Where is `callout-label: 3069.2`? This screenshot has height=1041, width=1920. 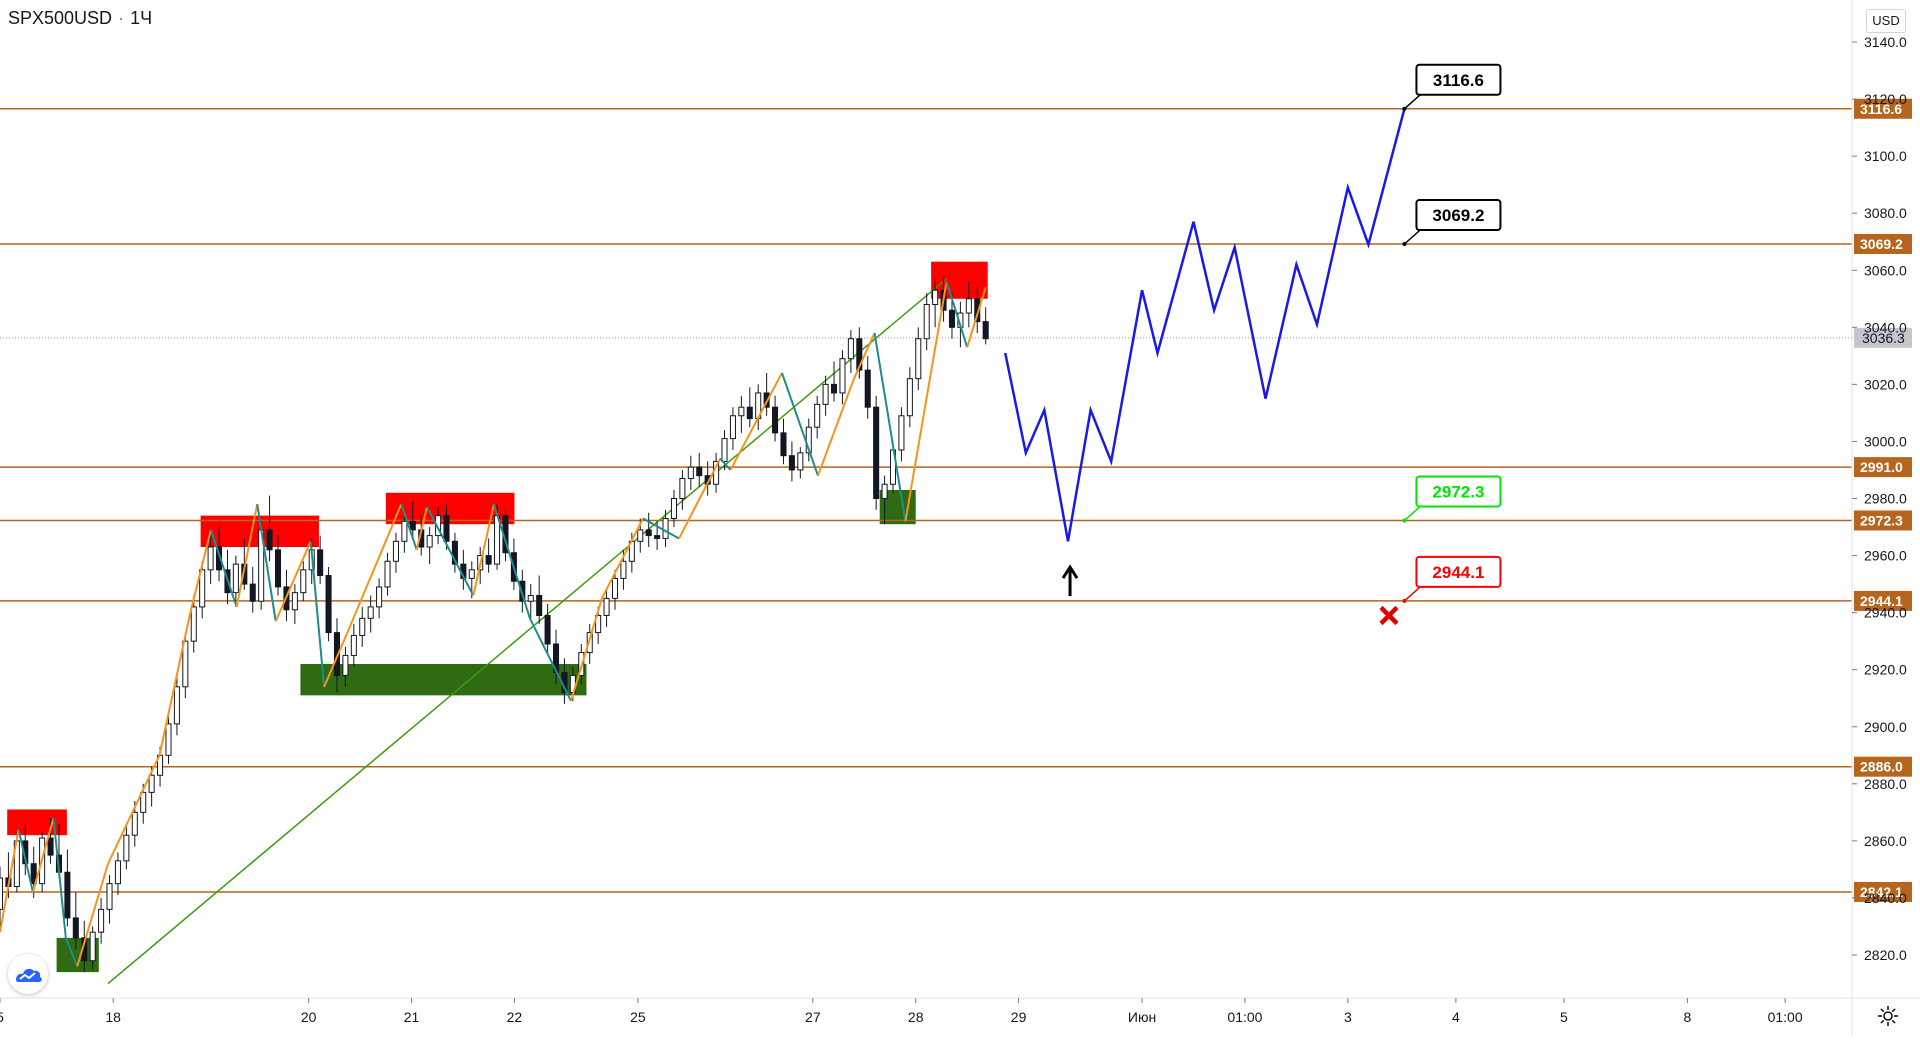 callout-label: 3069.2 is located at coordinates (1458, 215).